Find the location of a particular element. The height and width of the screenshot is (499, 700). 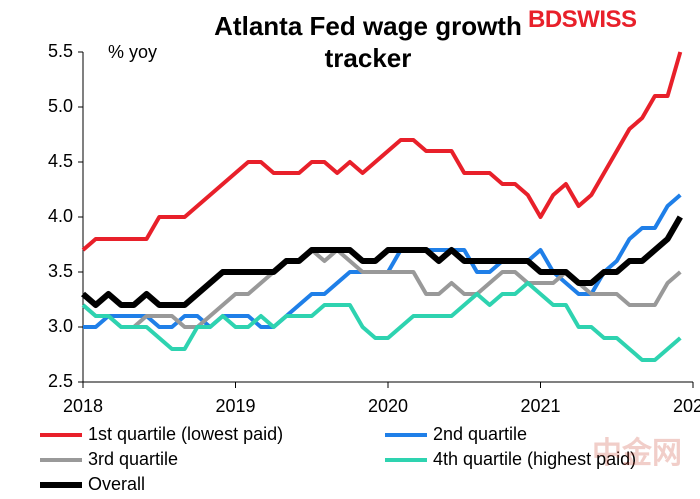

x-tick-label: 2020 is located at coordinates (388, 406).